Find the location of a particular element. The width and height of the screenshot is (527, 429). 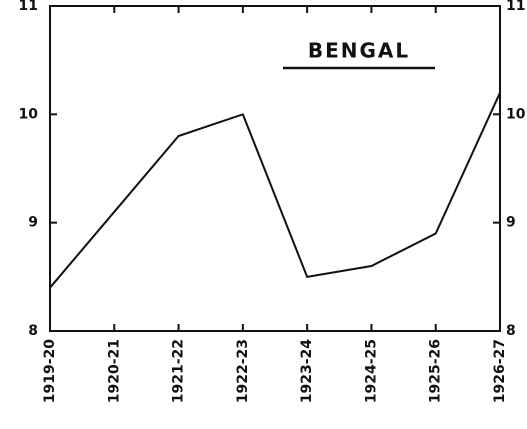

x-tick-label: 1920-21 is located at coordinates (114, 371).